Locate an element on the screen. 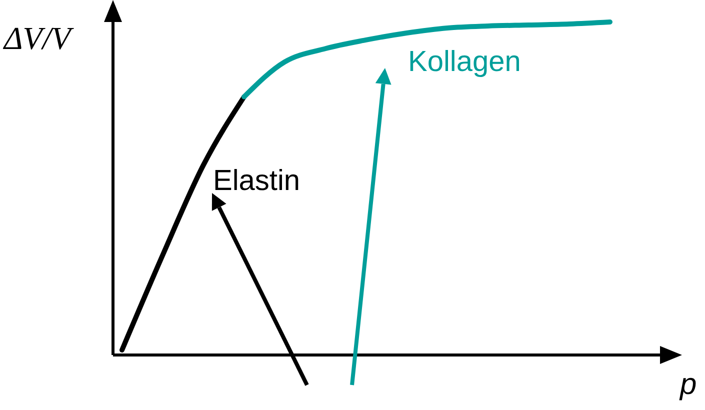 The height and width of the screenshot is (410, 705). legend-label: Kollagen is located at coordinates (464, 62).